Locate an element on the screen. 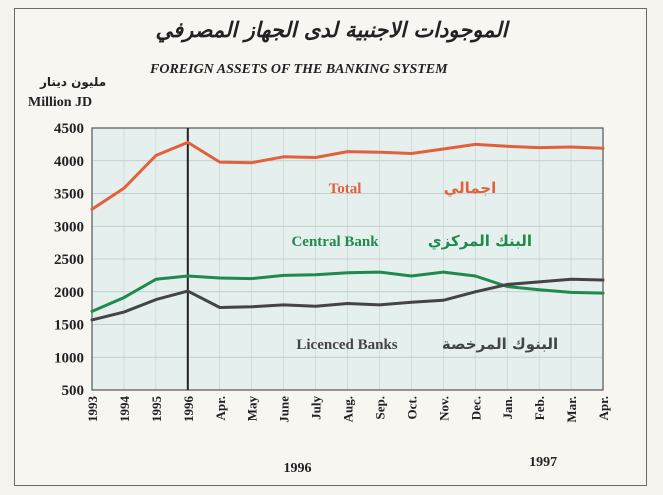 The width and height of the screenshot is (663, 495). x-tick-label: 1995 is located at coordinates (156, 409).